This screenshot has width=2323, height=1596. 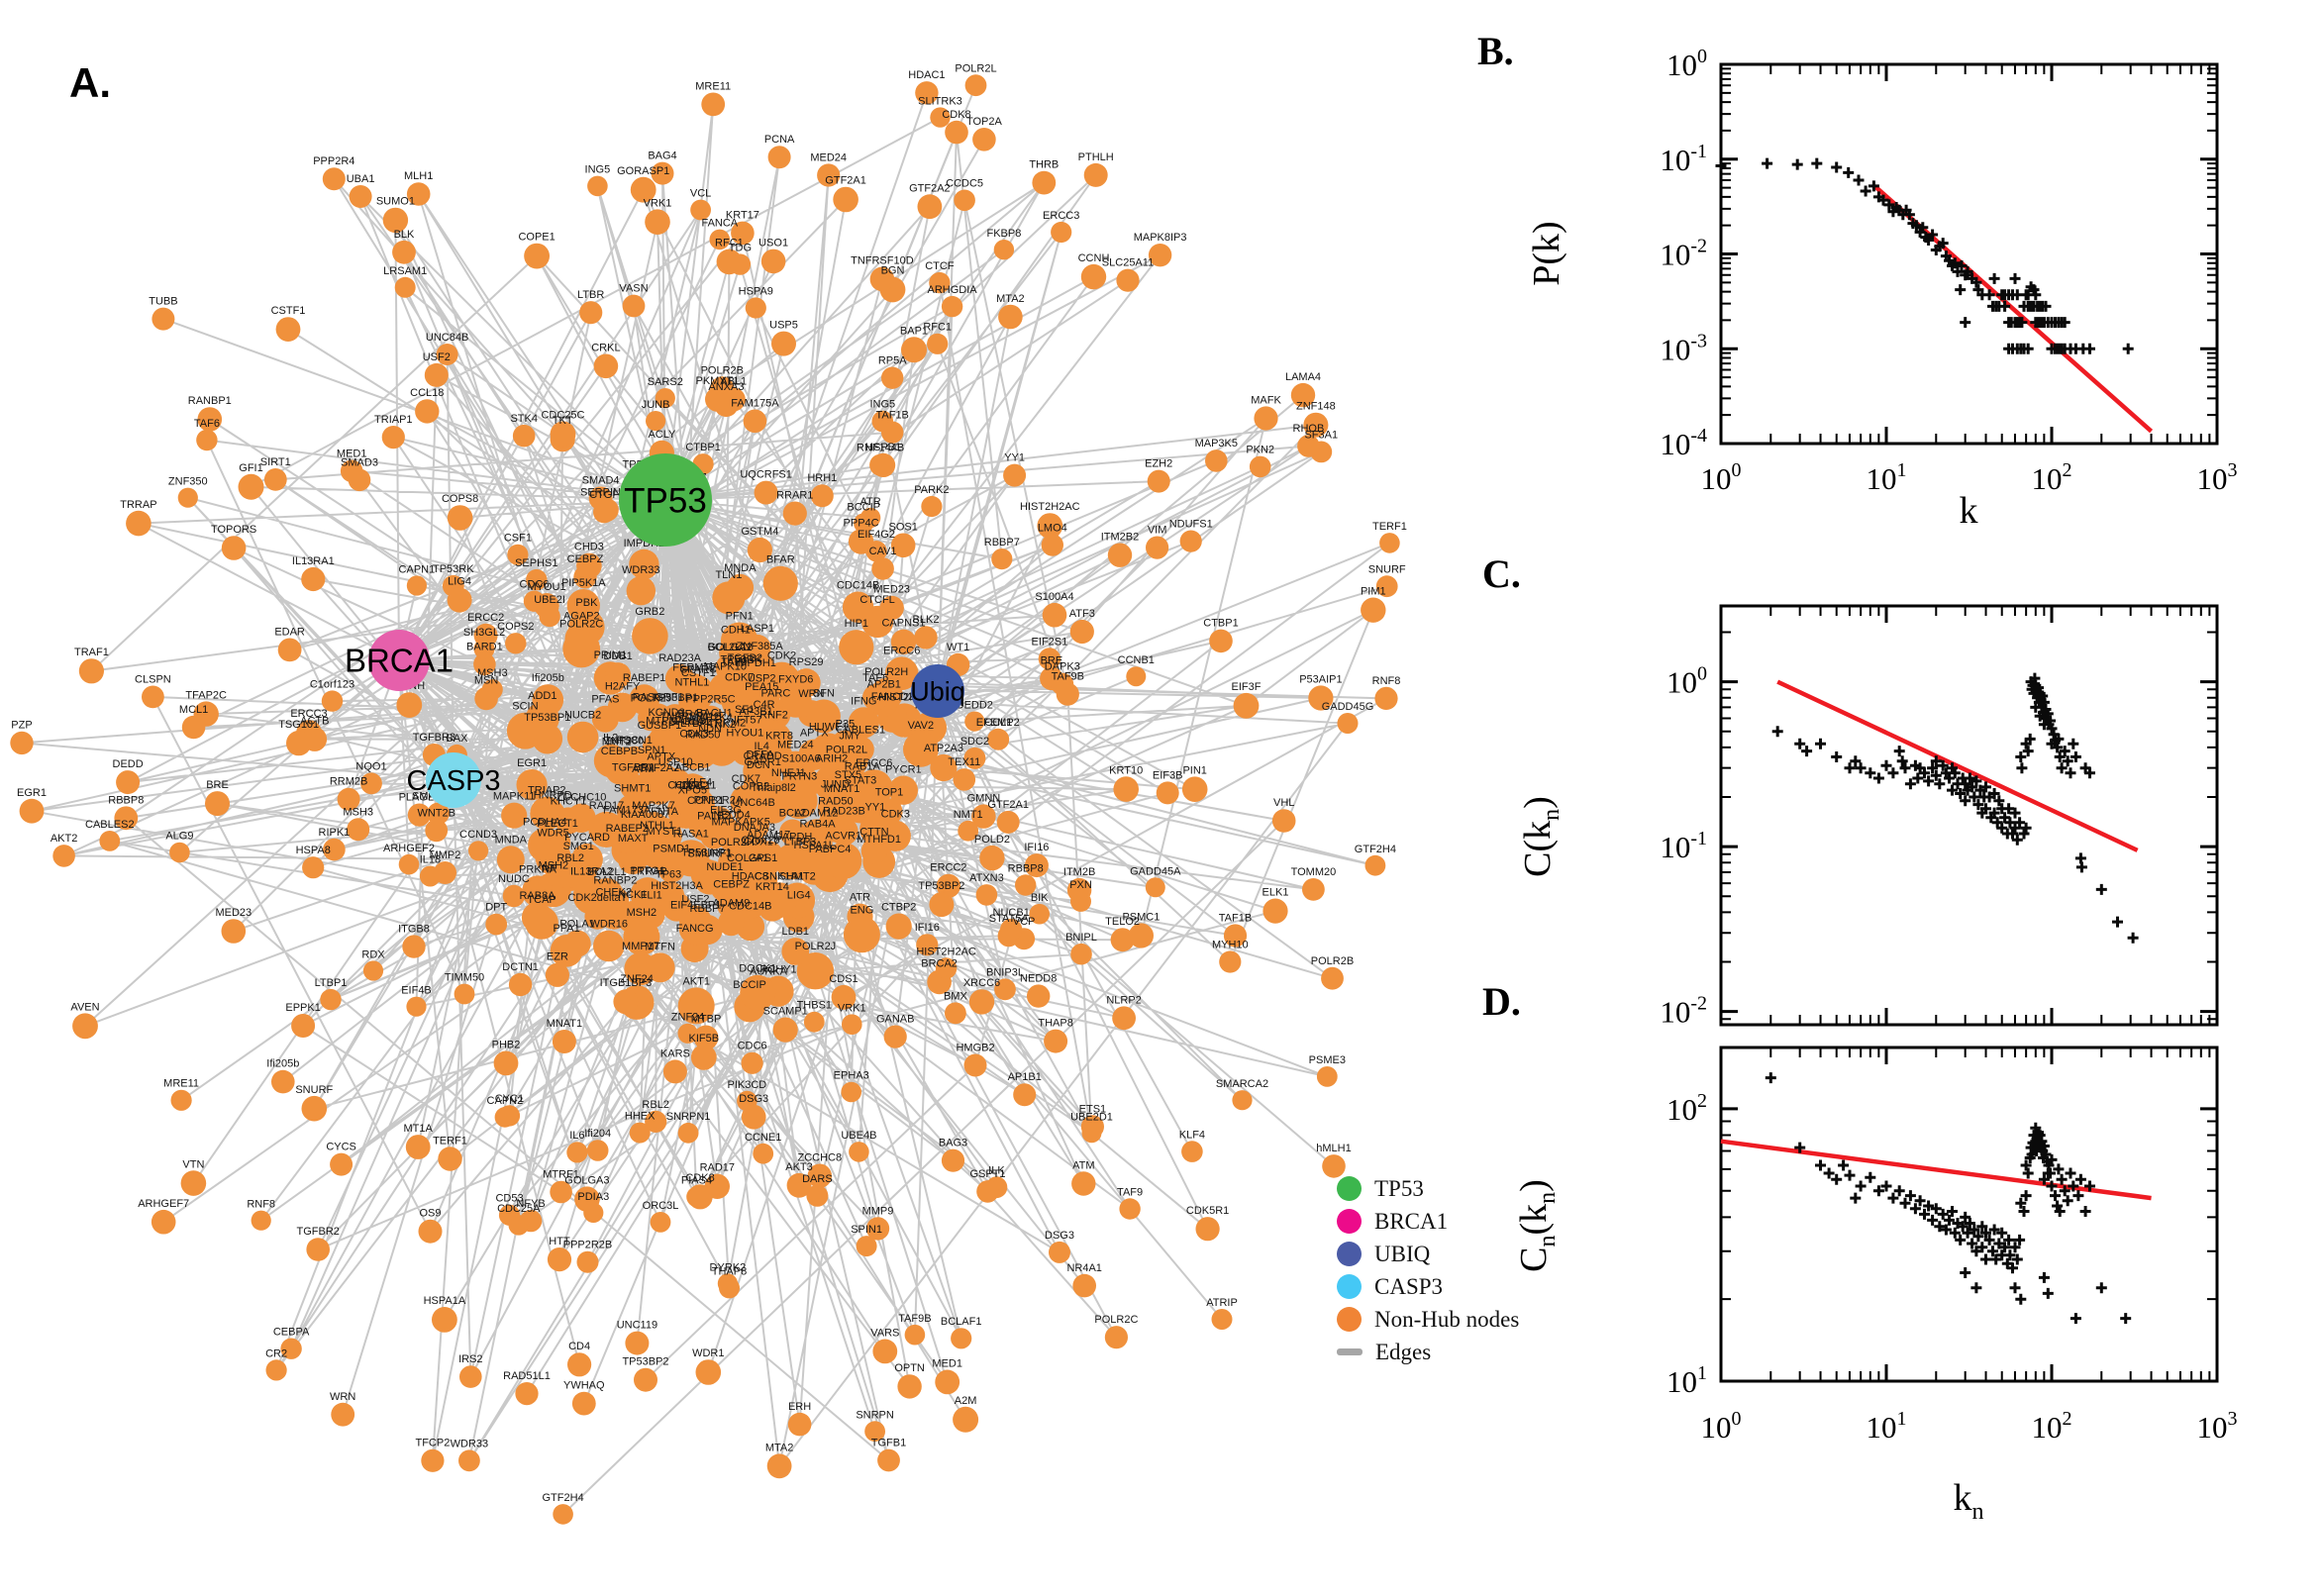 I want to click on hub-label-brca1: BRCA1, so click(x=399, y=661).